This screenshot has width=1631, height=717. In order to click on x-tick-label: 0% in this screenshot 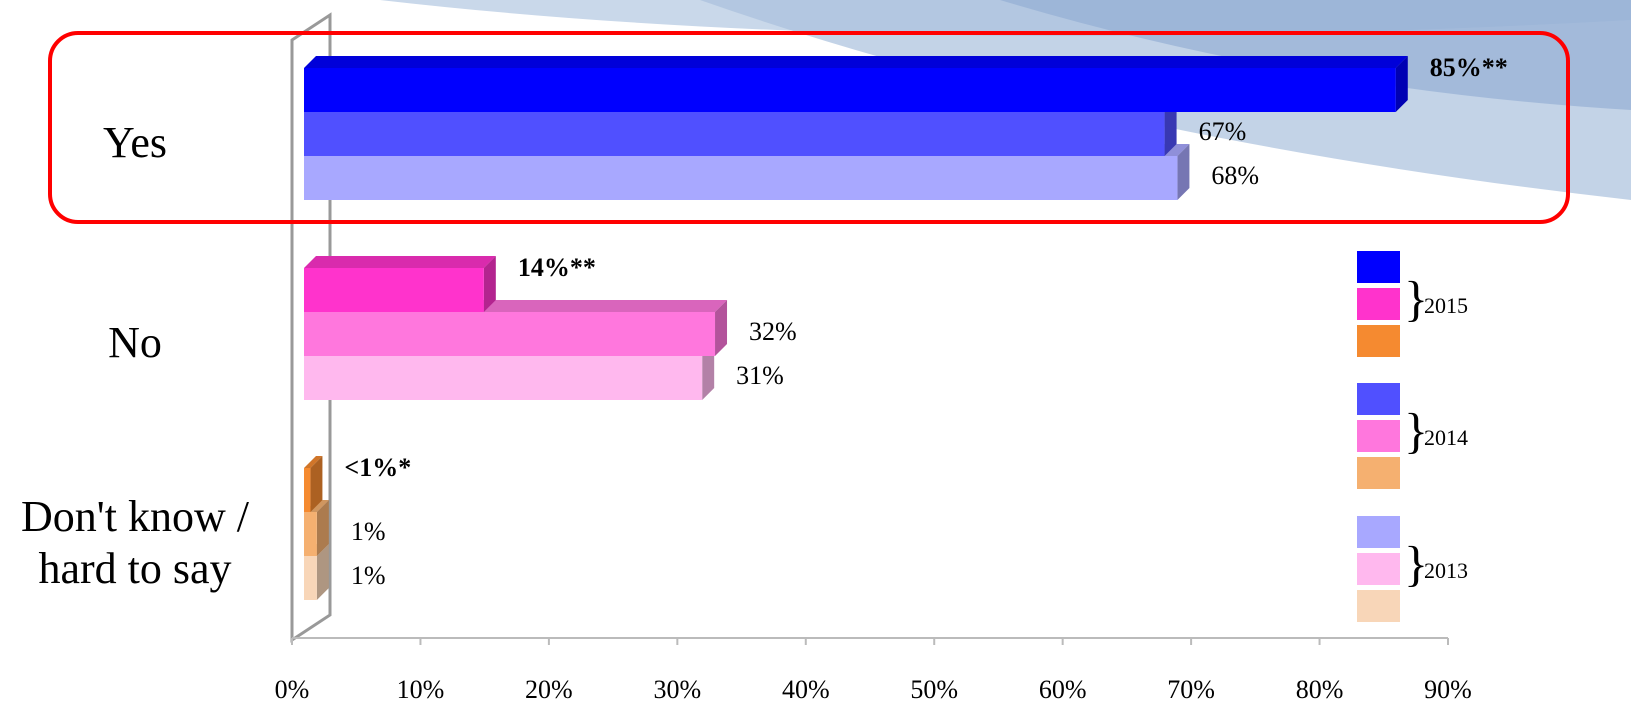, I will do `click(292, 689)`.